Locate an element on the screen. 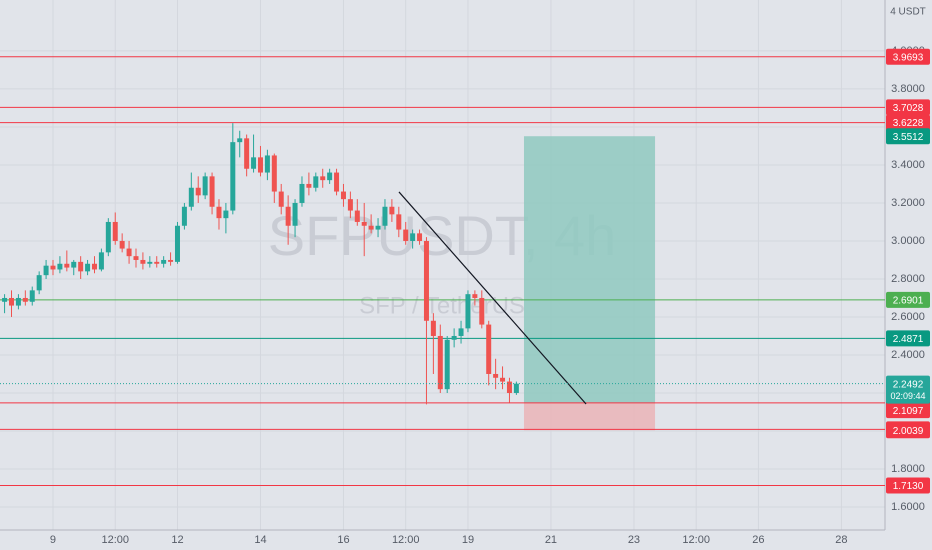 The width and height of the screenshot is (932, 550). x-tick-label: 28 is located at coordinates (841, 540).